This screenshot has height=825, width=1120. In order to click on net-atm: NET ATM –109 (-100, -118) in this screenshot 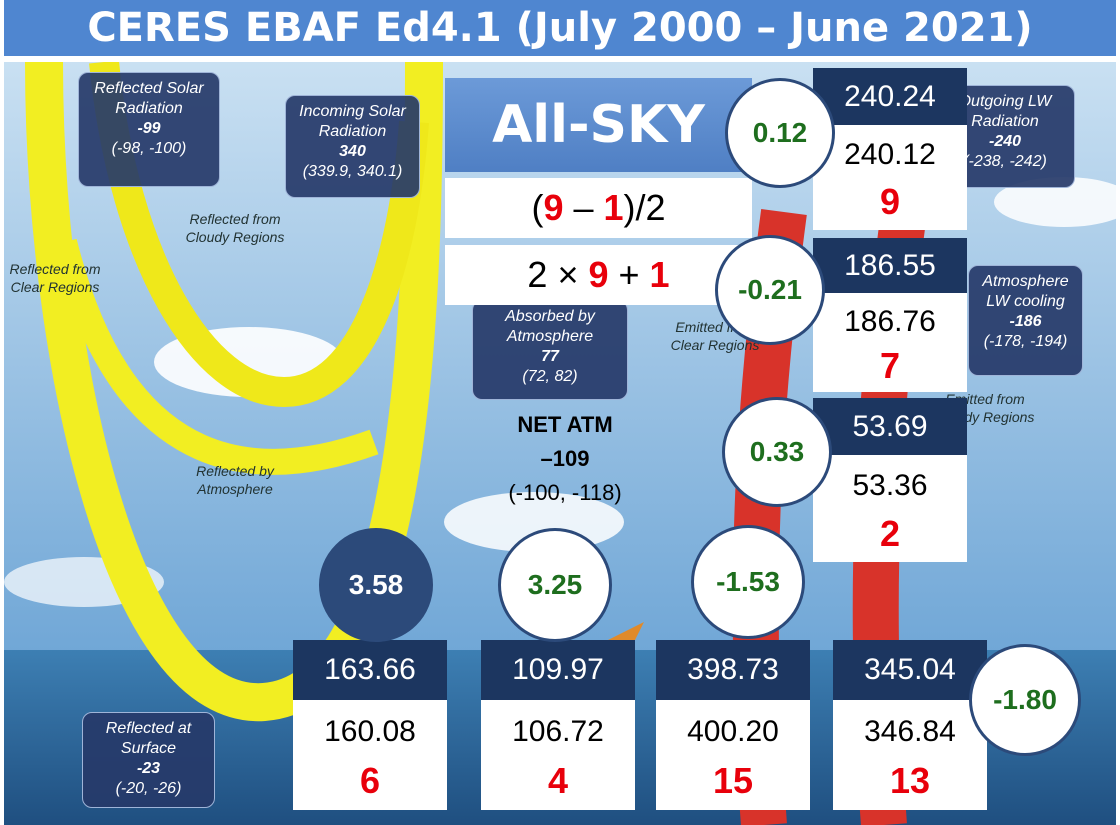, I will do `click(565, 459)`.